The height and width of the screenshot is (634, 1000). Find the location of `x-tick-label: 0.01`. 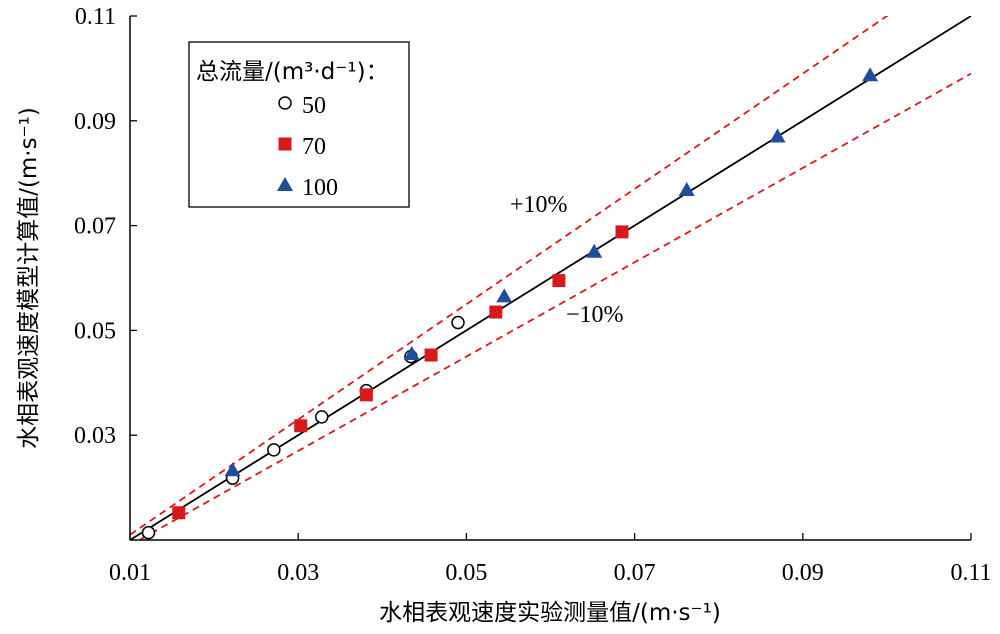

x-tick-label: 0.01 is located at coordinates (130, 573).